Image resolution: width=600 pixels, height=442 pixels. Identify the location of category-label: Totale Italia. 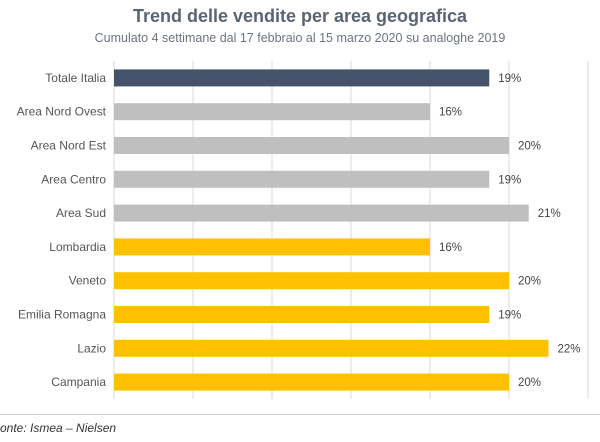
(75, 78).